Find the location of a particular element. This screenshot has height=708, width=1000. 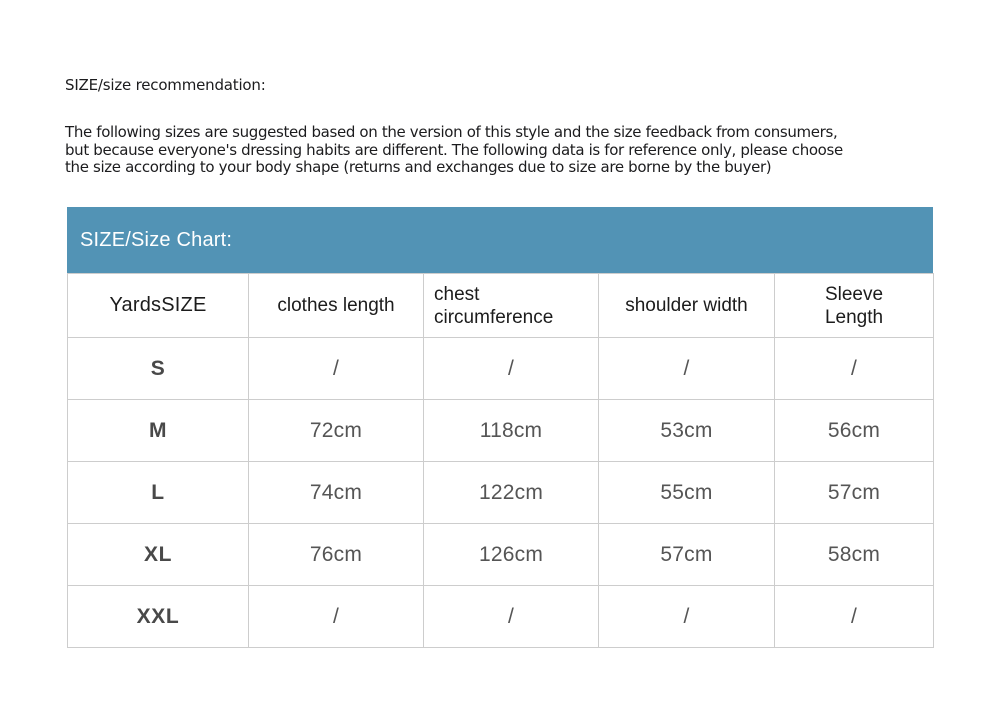

value-cell: 53cm is located at coordinates (686, 430).